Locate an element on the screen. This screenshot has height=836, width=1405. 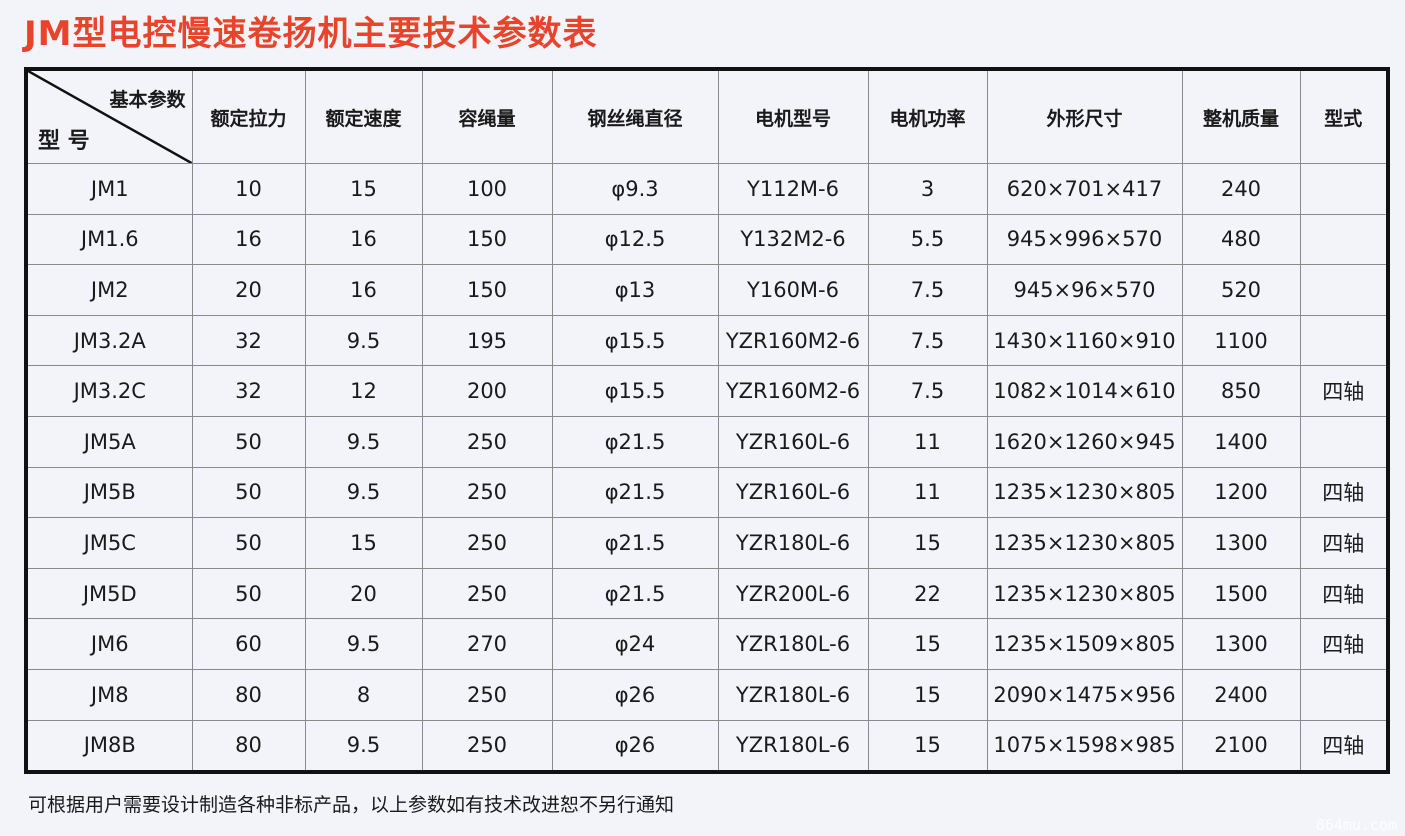
column-header: 整机质量 is located at coordinates (1241, 116).